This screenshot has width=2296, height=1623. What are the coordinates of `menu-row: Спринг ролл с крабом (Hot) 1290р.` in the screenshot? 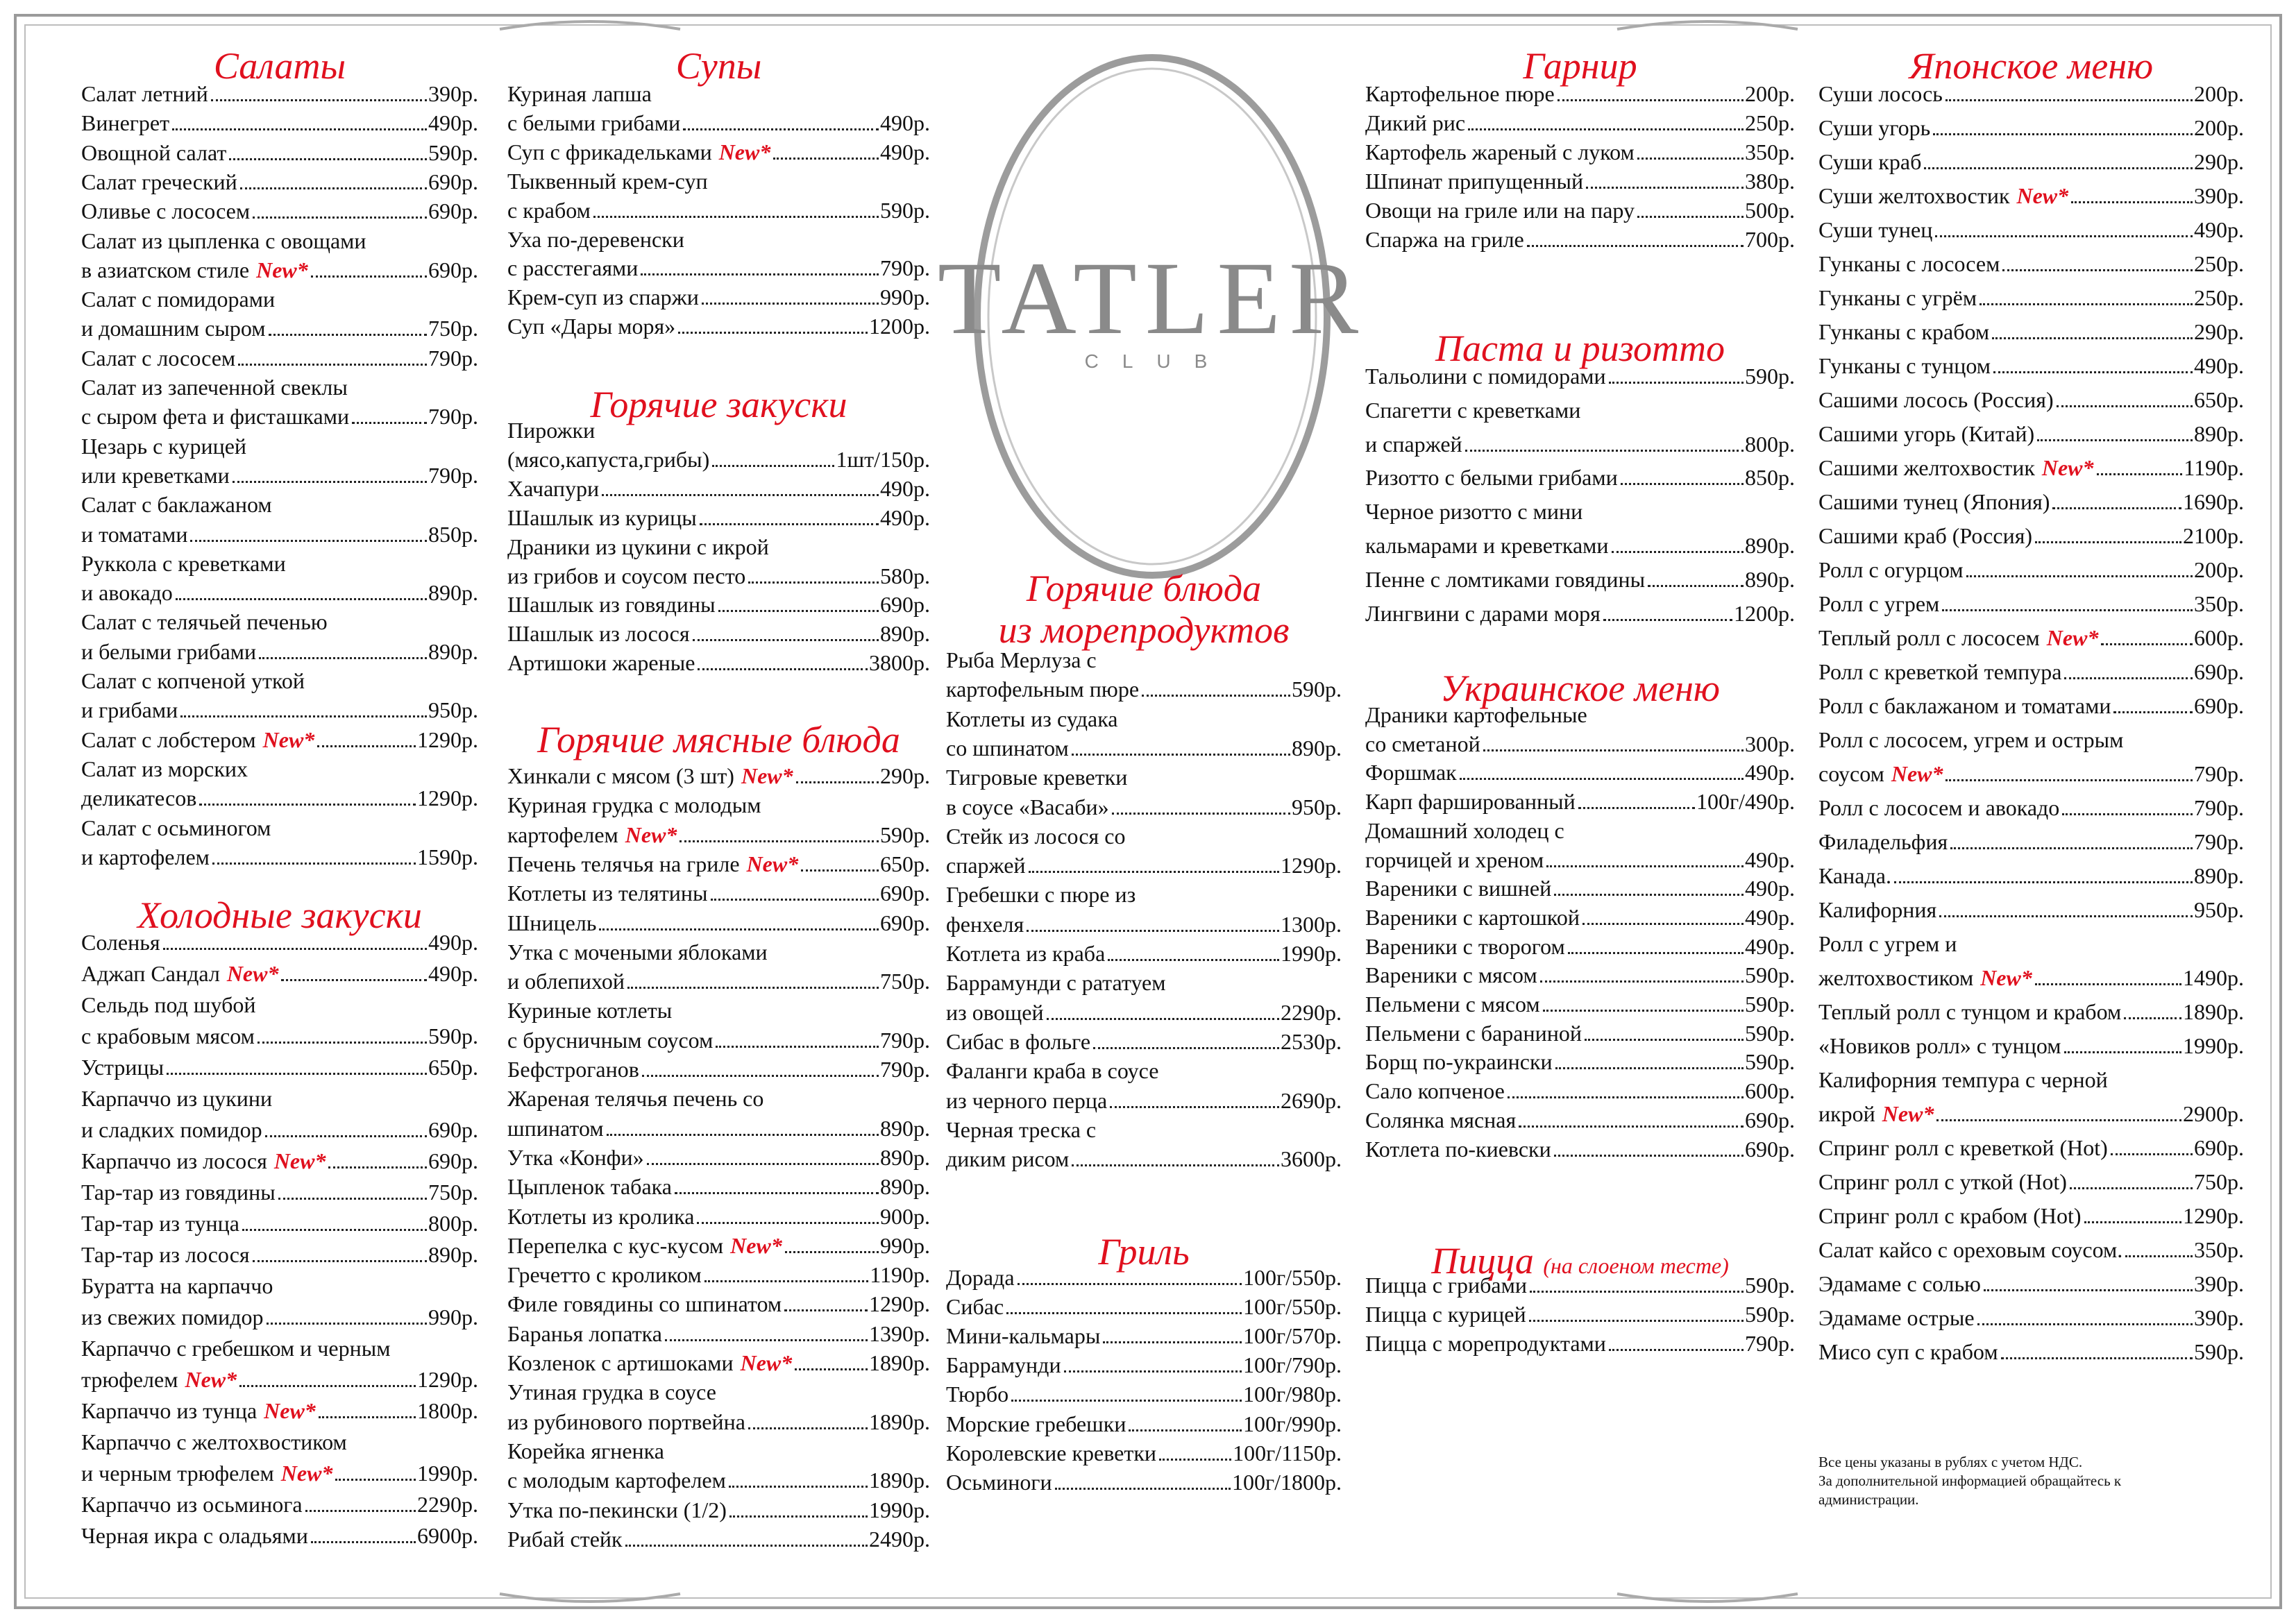 It's located at (2031, 1216).